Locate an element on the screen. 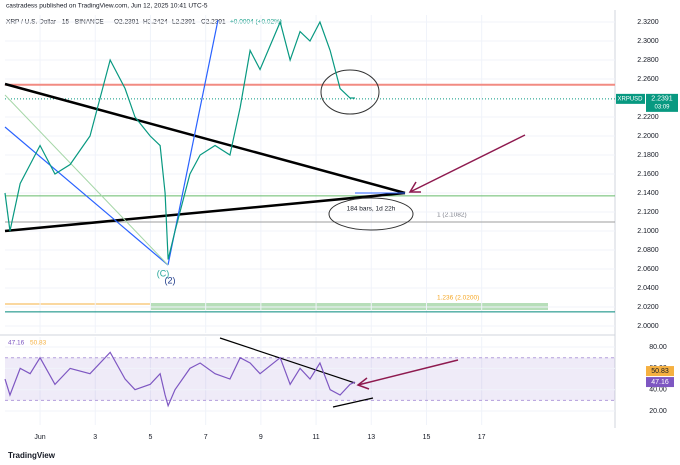  price-tag-label: XRPUSD is located at coordinates (630, 99).